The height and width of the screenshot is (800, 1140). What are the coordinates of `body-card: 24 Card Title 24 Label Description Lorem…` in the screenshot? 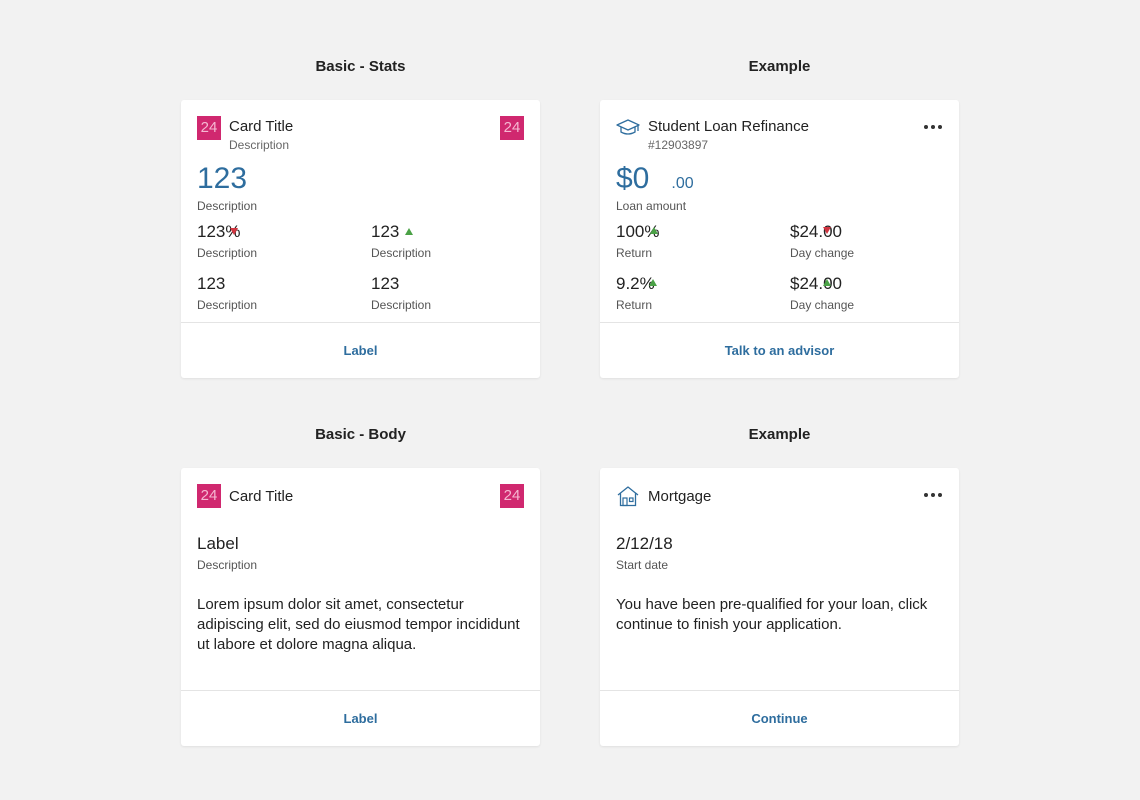 It's located at (360, 607).